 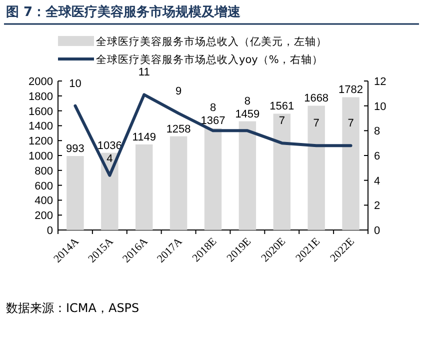 What do you see at coordinates (75, 149) in the screenshot?
I see `data-label: 993` at bounding box center [75, 149].